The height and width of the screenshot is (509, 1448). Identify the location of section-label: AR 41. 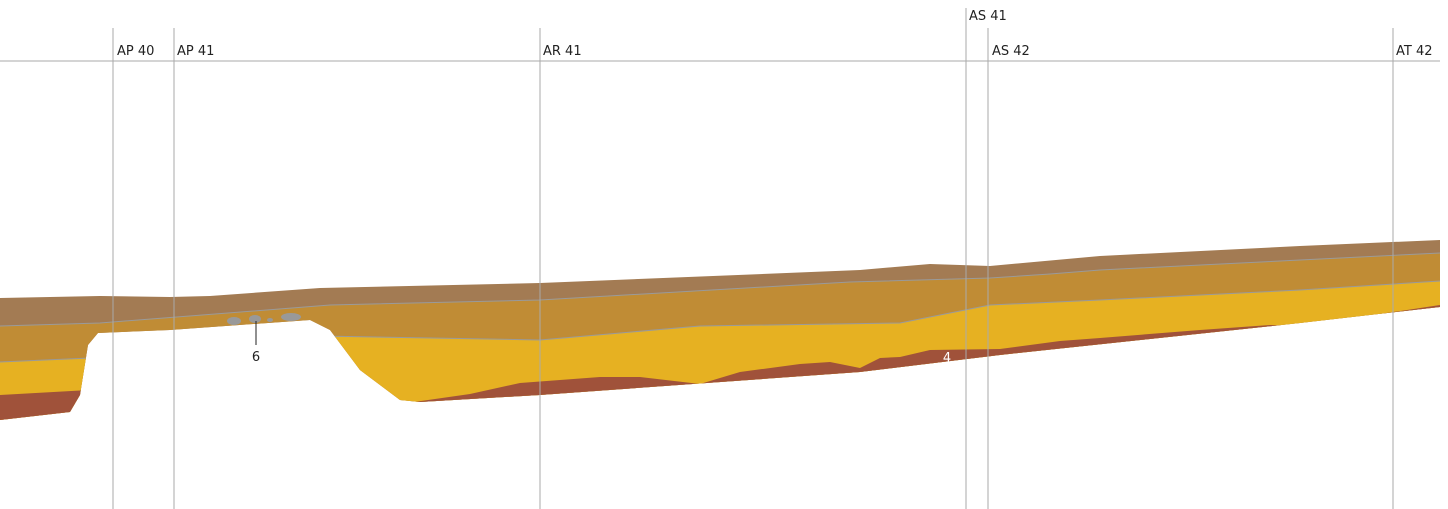
(562, 51).